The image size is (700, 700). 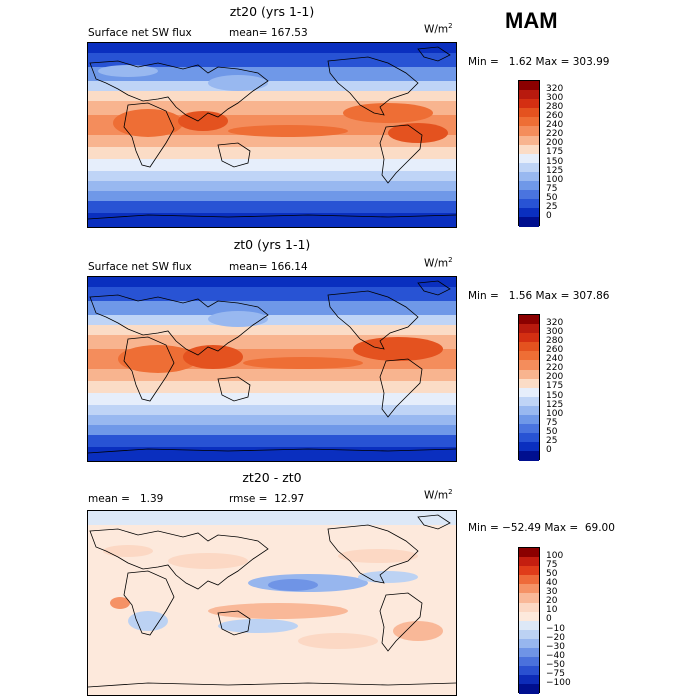 I want to click on panel-3-colorbar, so click(x=529, y=620).